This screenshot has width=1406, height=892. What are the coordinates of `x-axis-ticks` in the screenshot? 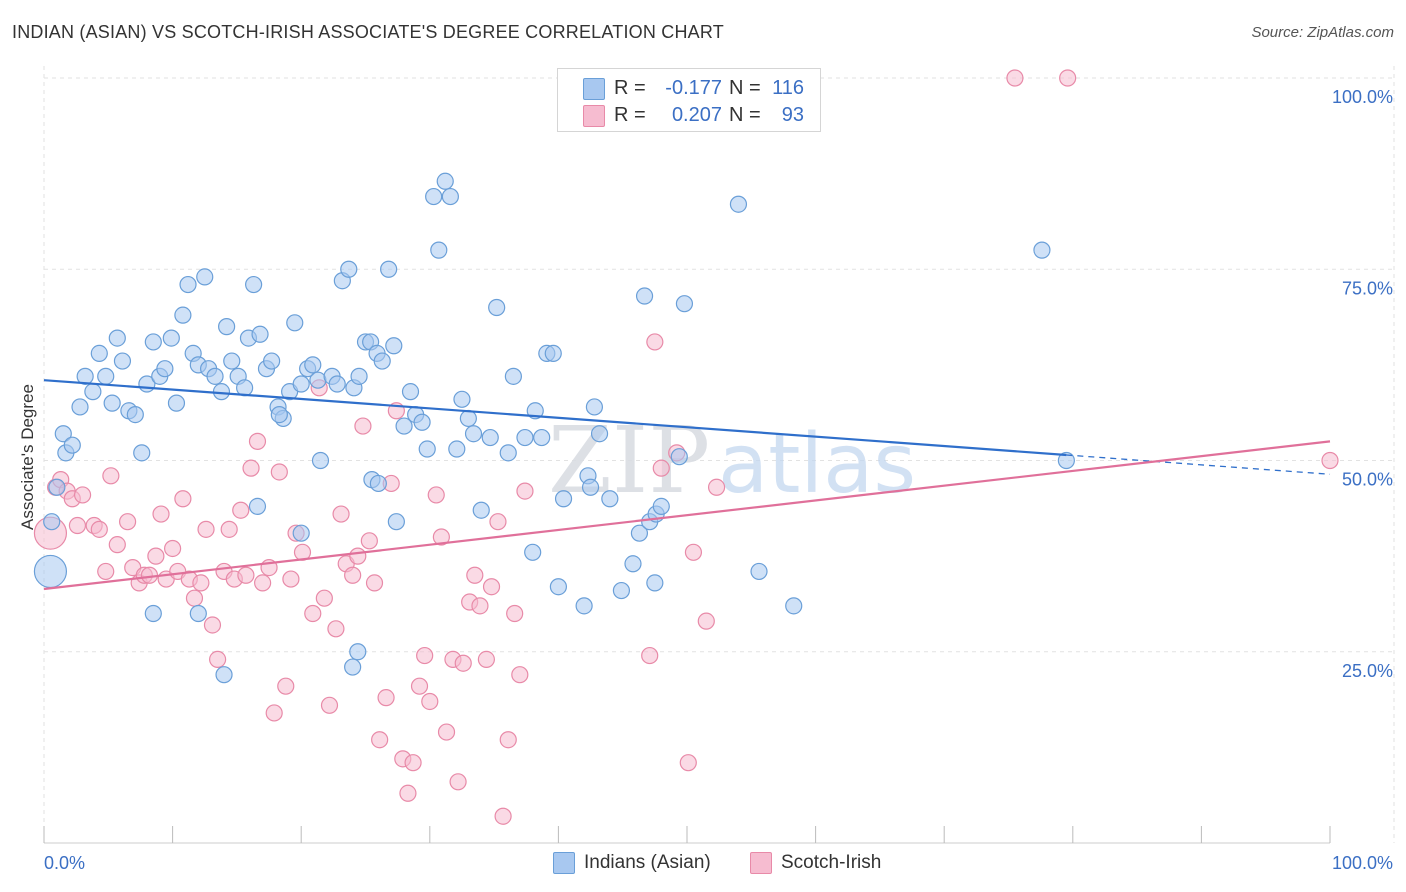 It's located at (687, 834).